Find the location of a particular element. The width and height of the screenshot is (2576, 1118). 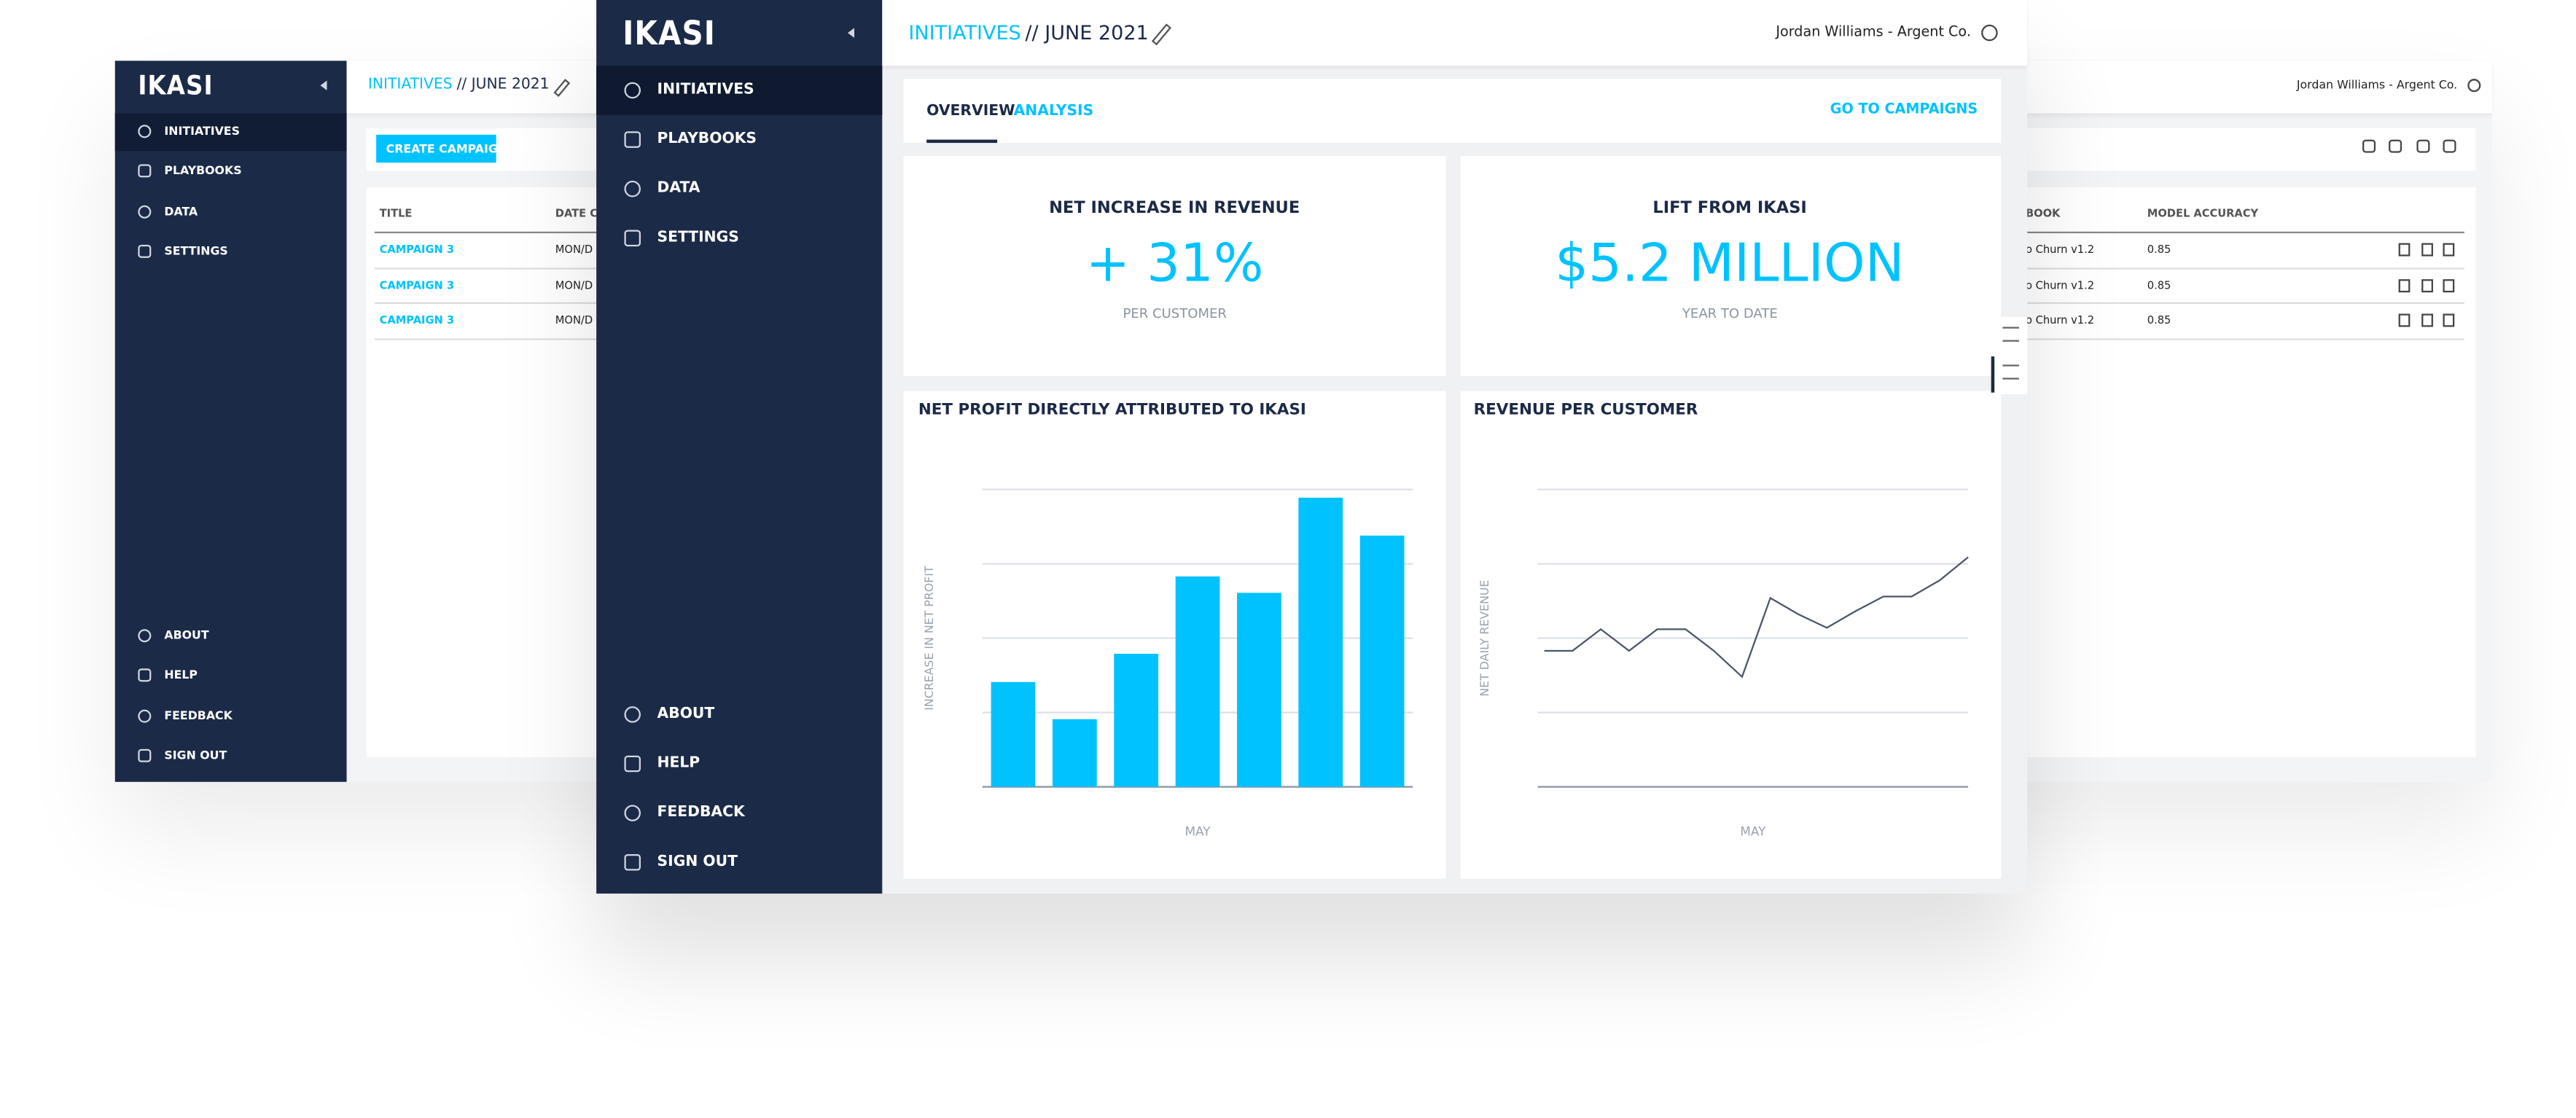

chart-card is located at coordinates (1174, 635).